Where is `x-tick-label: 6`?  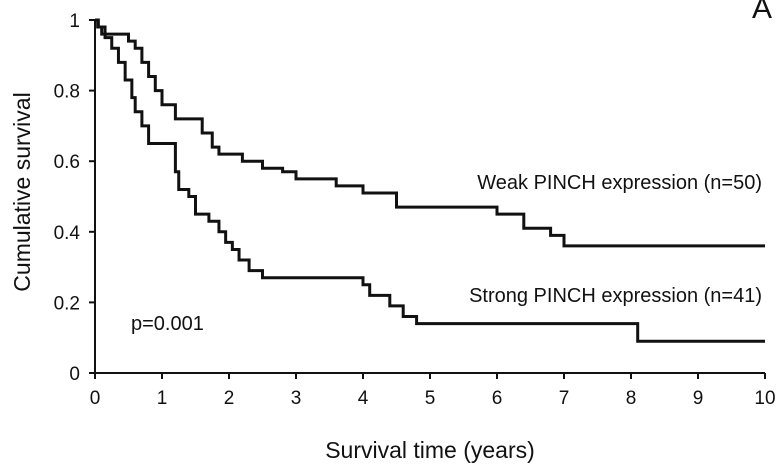
x-tick-label: 6 is located at coordinates (497, 398).